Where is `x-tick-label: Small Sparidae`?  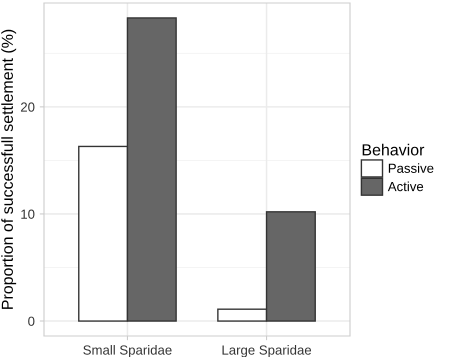 x-tick-label: Small Sparidae is located at coordinates (127, 351).